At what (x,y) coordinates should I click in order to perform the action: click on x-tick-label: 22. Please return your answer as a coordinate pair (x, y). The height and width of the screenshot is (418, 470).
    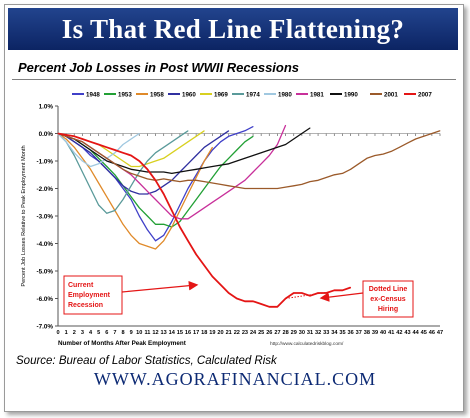
    Looking at the image, I should click on (237, 333).